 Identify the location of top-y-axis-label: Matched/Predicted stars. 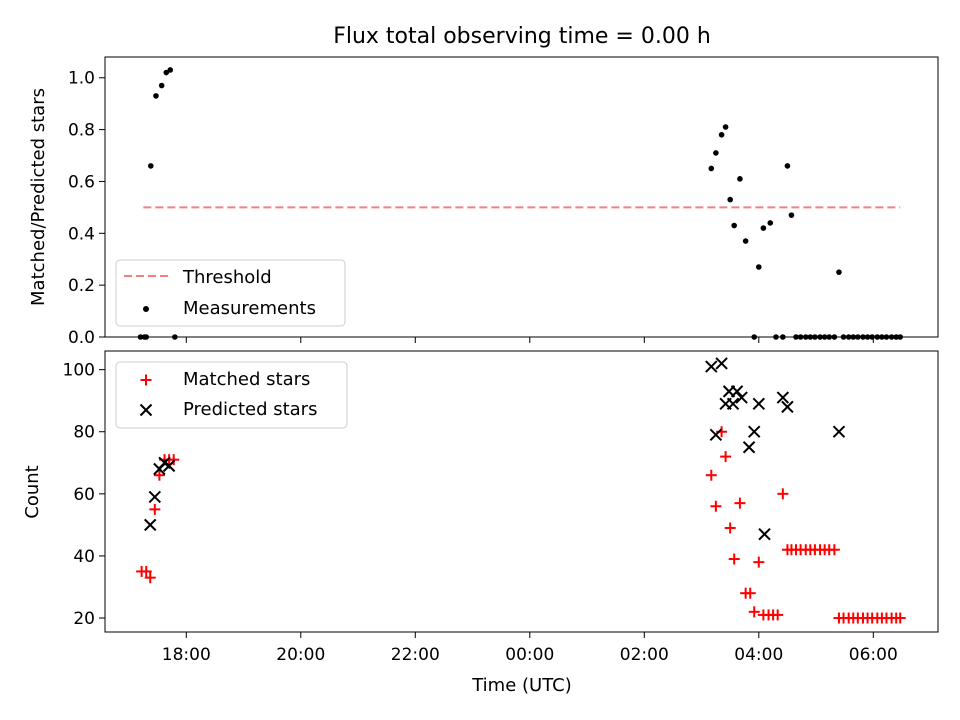
(38, 197).